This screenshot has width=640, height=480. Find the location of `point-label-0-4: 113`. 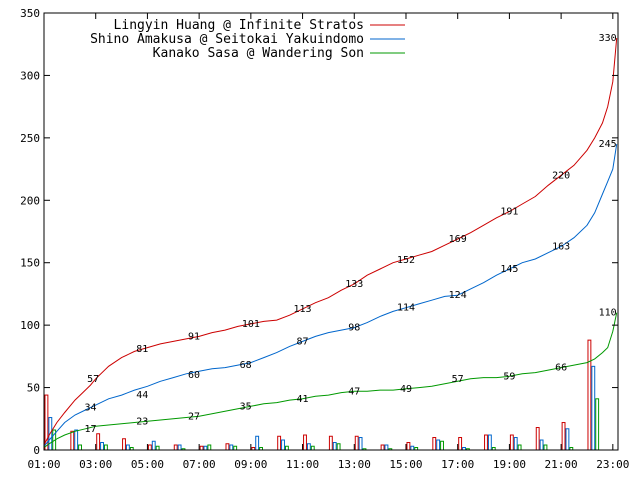

point-label-0-4: 113 is located at coordinates (303, 309).